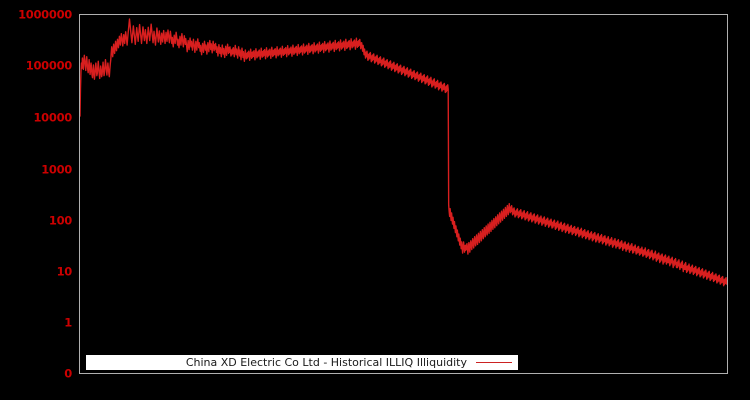  I want to click on y-tick-label-100: 100, so click(60, 220).